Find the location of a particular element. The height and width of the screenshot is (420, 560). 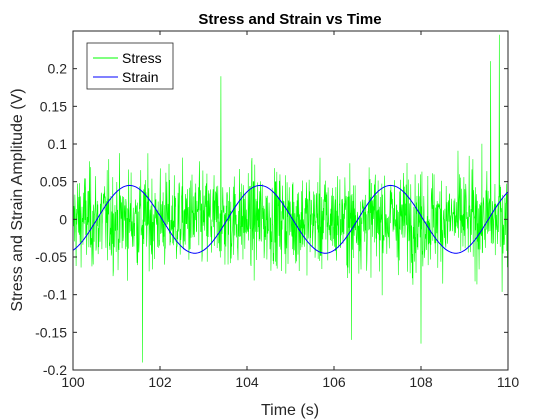

y-axis-label: Stress and Strain Amplitude (V) is located at coordinates (17, 199).